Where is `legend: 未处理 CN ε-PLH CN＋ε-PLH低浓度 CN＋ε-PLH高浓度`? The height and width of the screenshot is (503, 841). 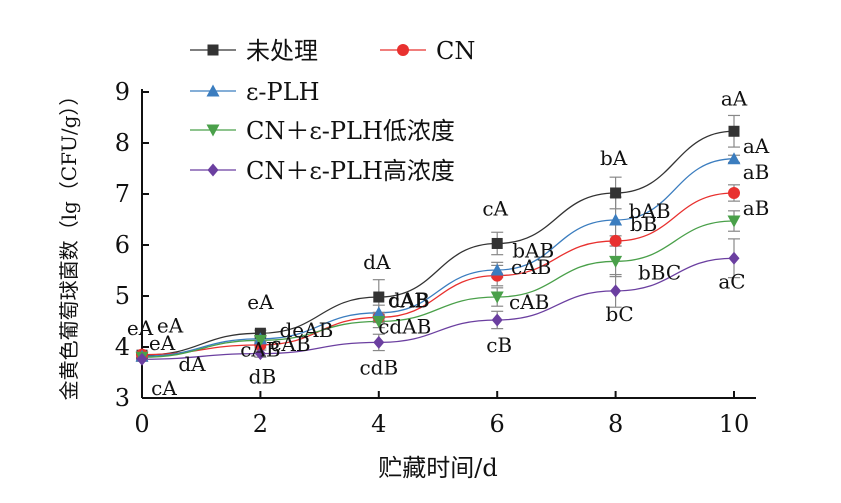
legend: 未处理 CN ε-PLH CN＋ε-PLH低浓度 CN＋ε-PLH高浓度 is located at coordinates (332, 111).